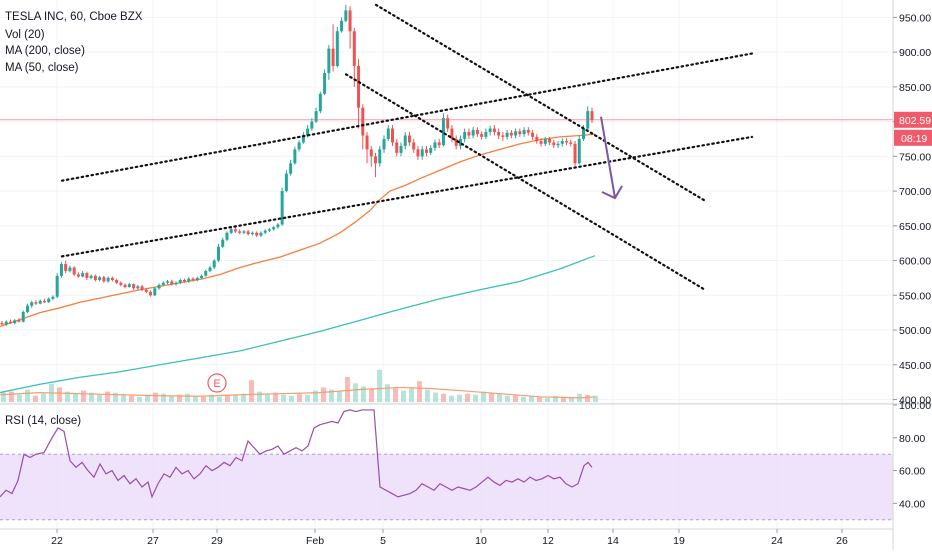 The image size is (932, 555). Describe the element at coordinates (613, 541) in the screenshot. I see `time-tick-label: 14` at that location.